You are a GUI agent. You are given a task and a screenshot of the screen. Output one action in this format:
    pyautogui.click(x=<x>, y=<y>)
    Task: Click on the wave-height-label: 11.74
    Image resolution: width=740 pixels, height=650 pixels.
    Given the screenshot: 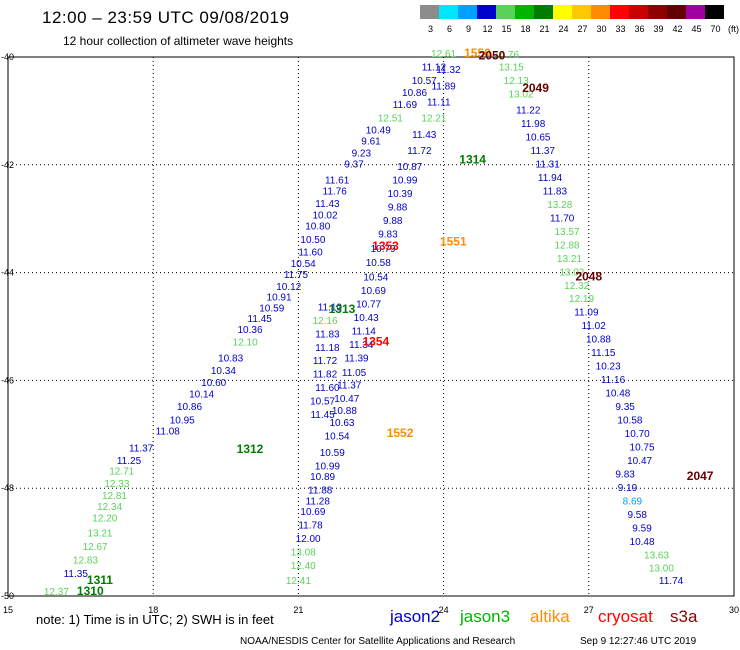 What is the action you would take?
    pyautogui.click(x=671, y=581)
    